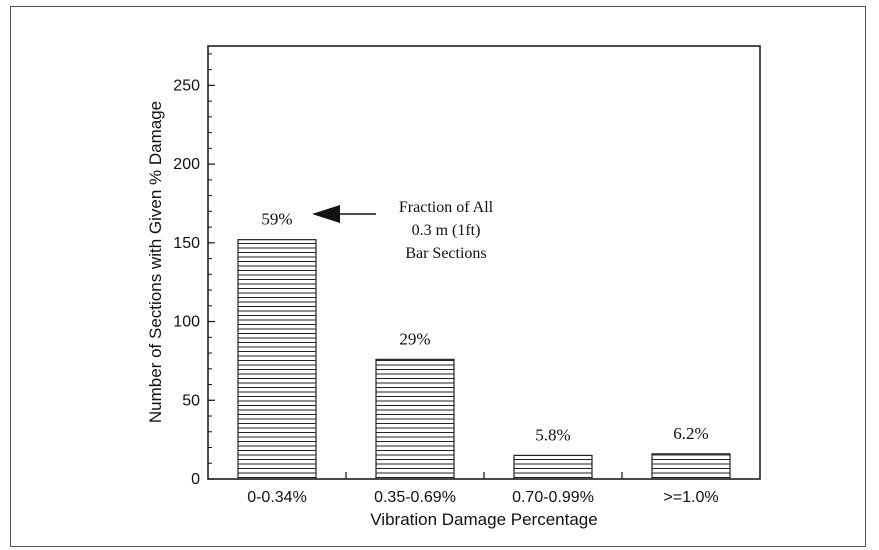  I want to click on data-label: 5.8%, so click(552, 434).